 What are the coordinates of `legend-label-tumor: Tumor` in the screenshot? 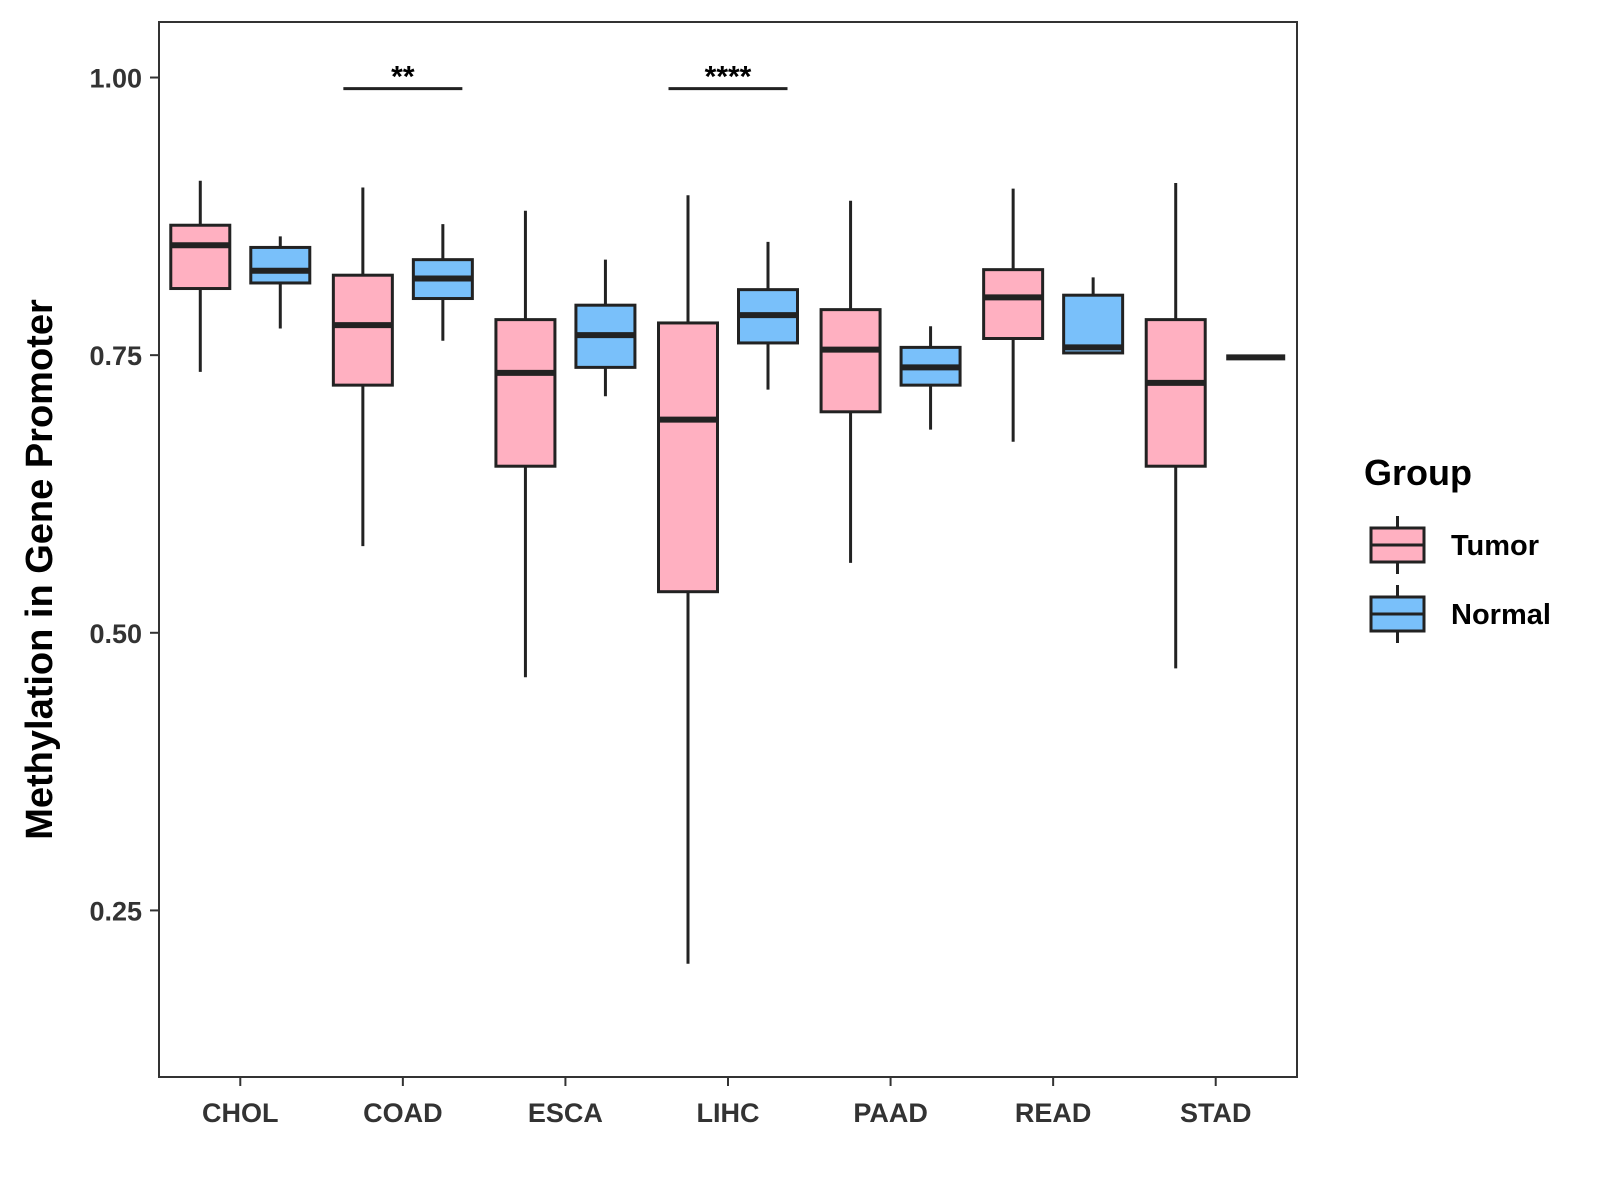 It's located at (1495, 546).